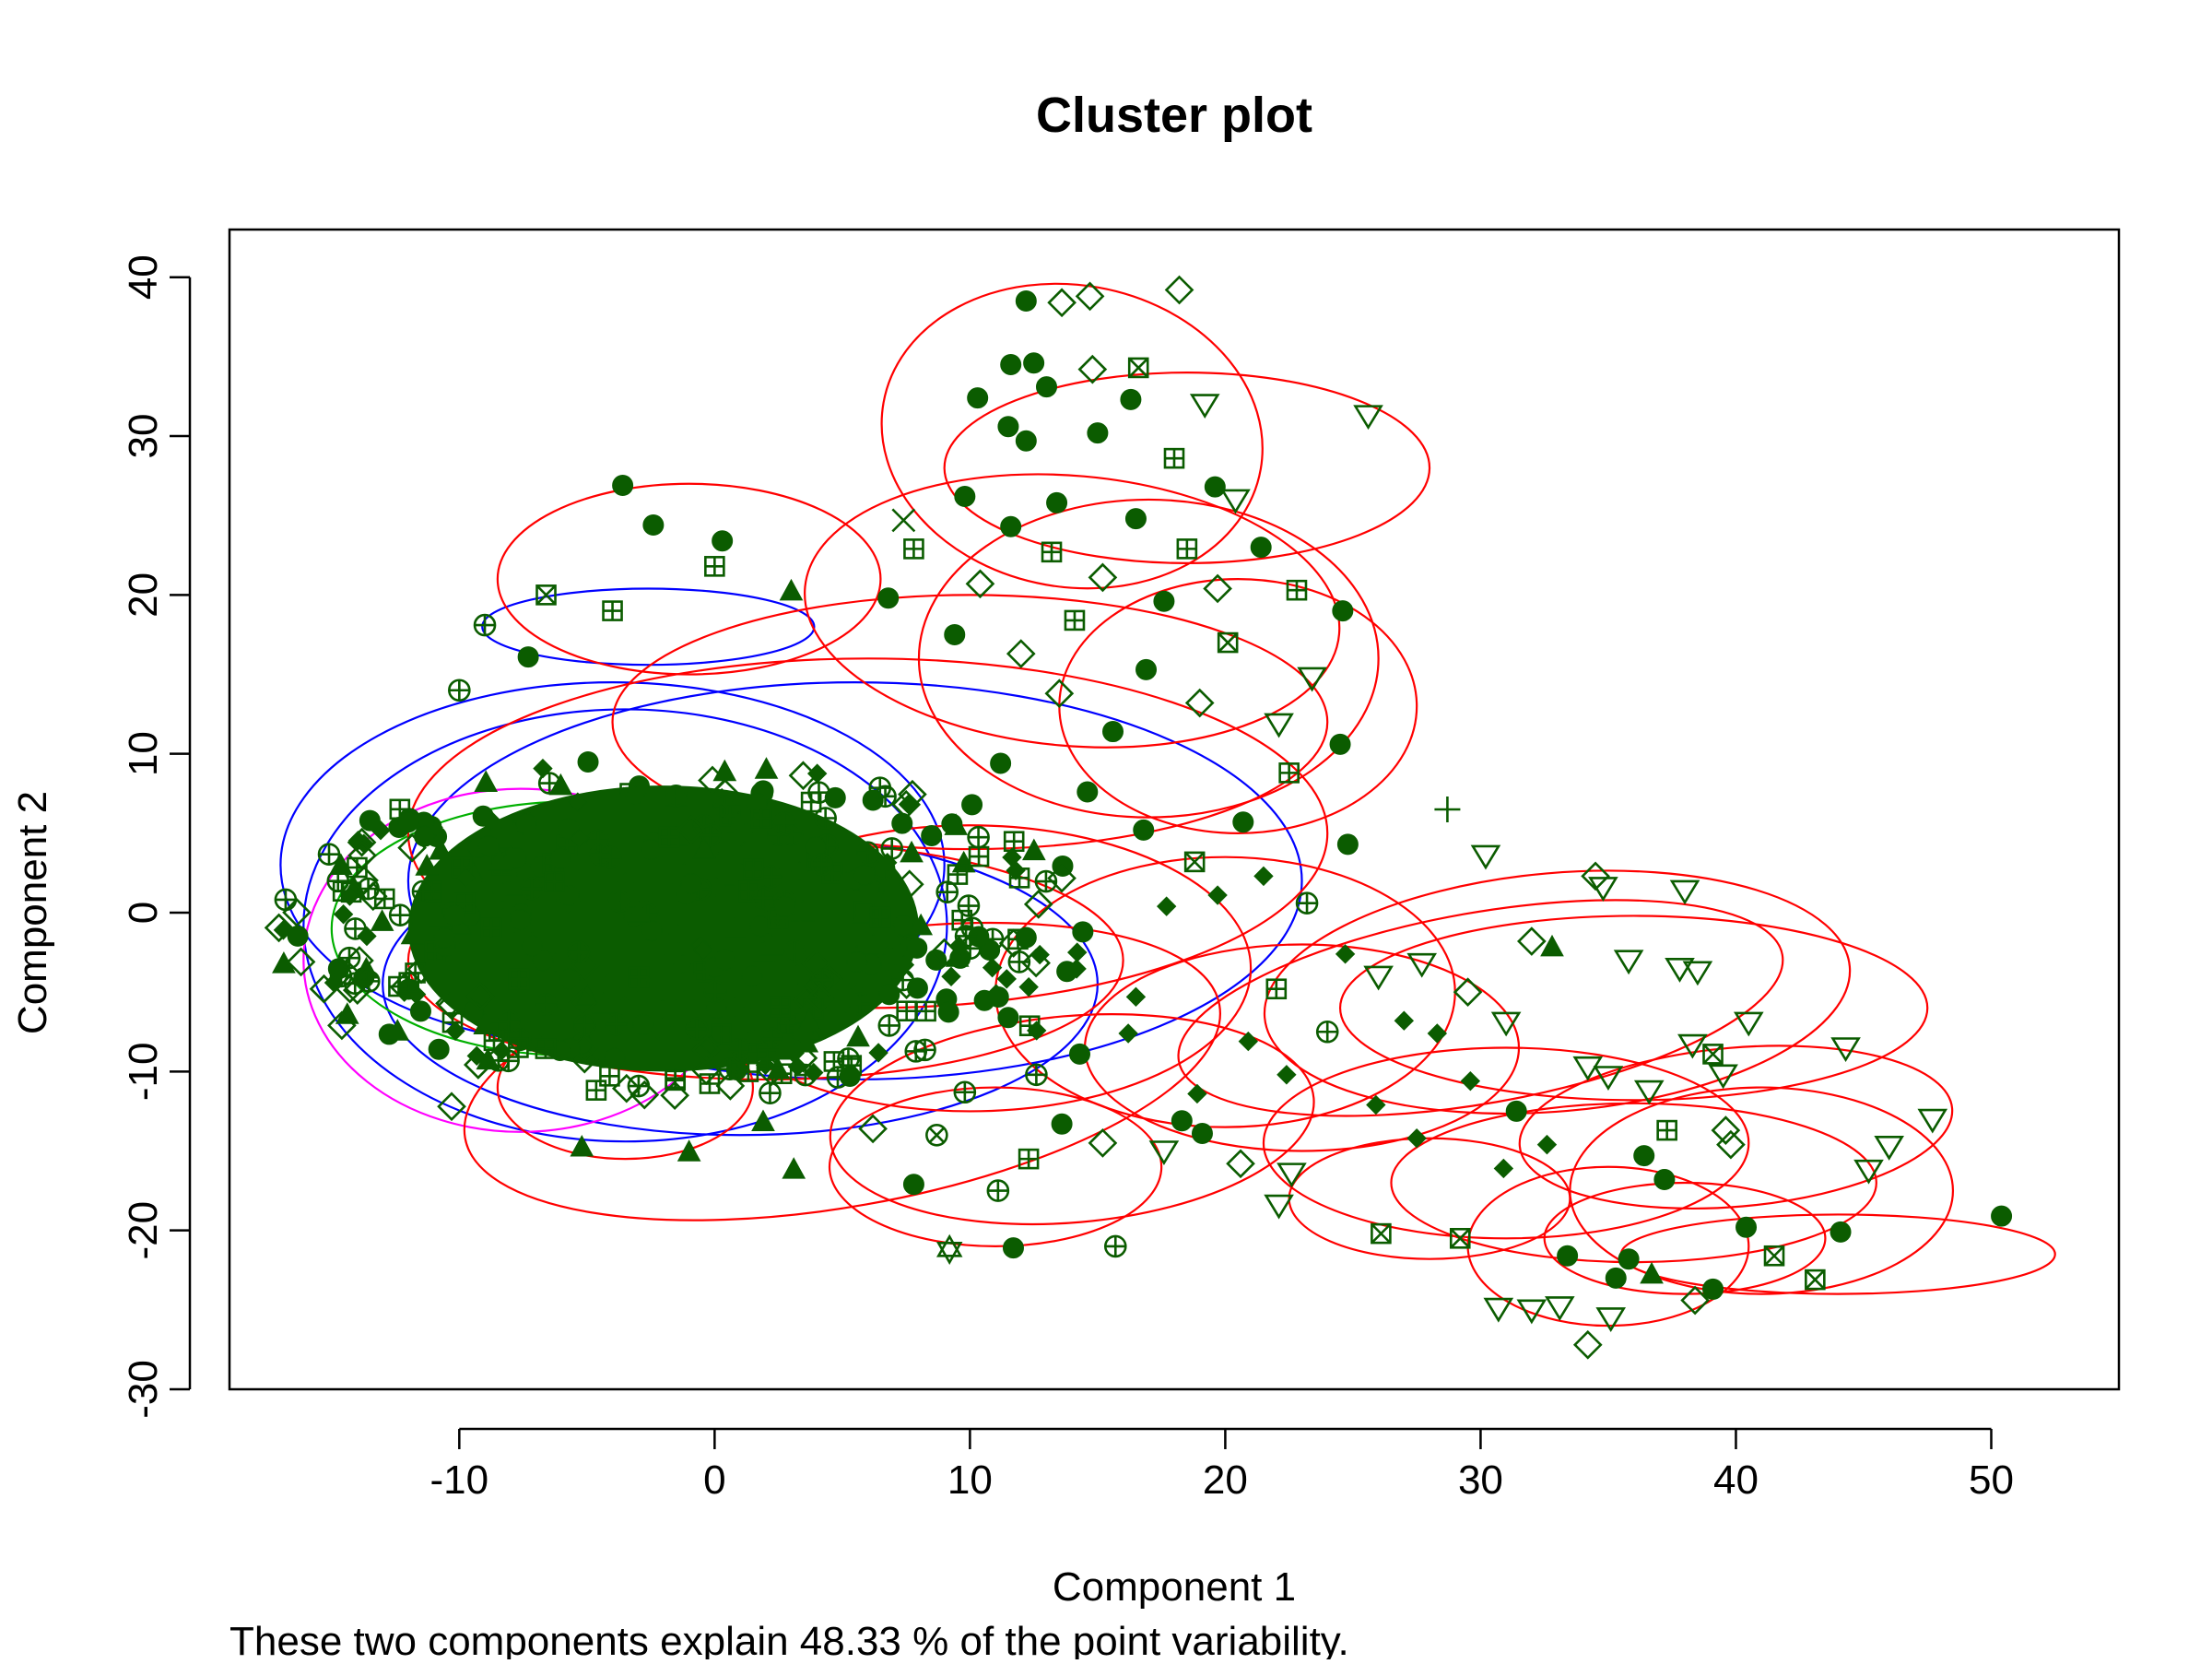 This screenshot has height=1664, width=2212. Describe the element at coordinates (143, 1389) in the screenshot. I see `y-tick-label: -30` at that location.